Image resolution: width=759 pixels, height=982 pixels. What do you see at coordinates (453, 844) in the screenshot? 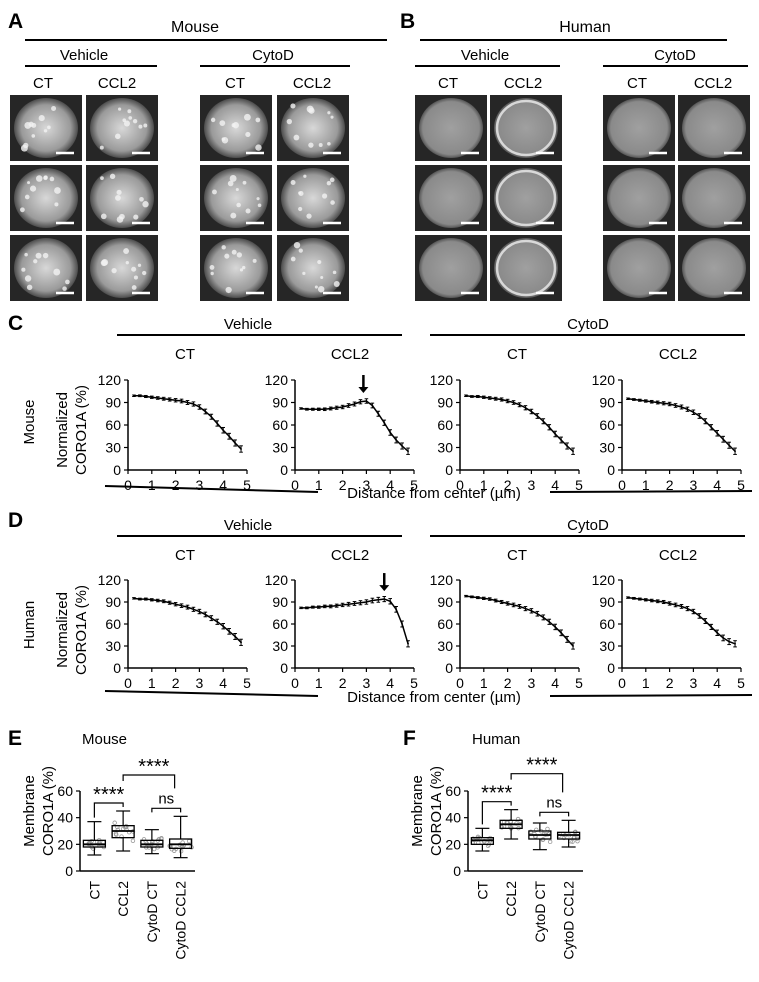
I see `y-tick-label: 20` at bounding box center [453, 844].